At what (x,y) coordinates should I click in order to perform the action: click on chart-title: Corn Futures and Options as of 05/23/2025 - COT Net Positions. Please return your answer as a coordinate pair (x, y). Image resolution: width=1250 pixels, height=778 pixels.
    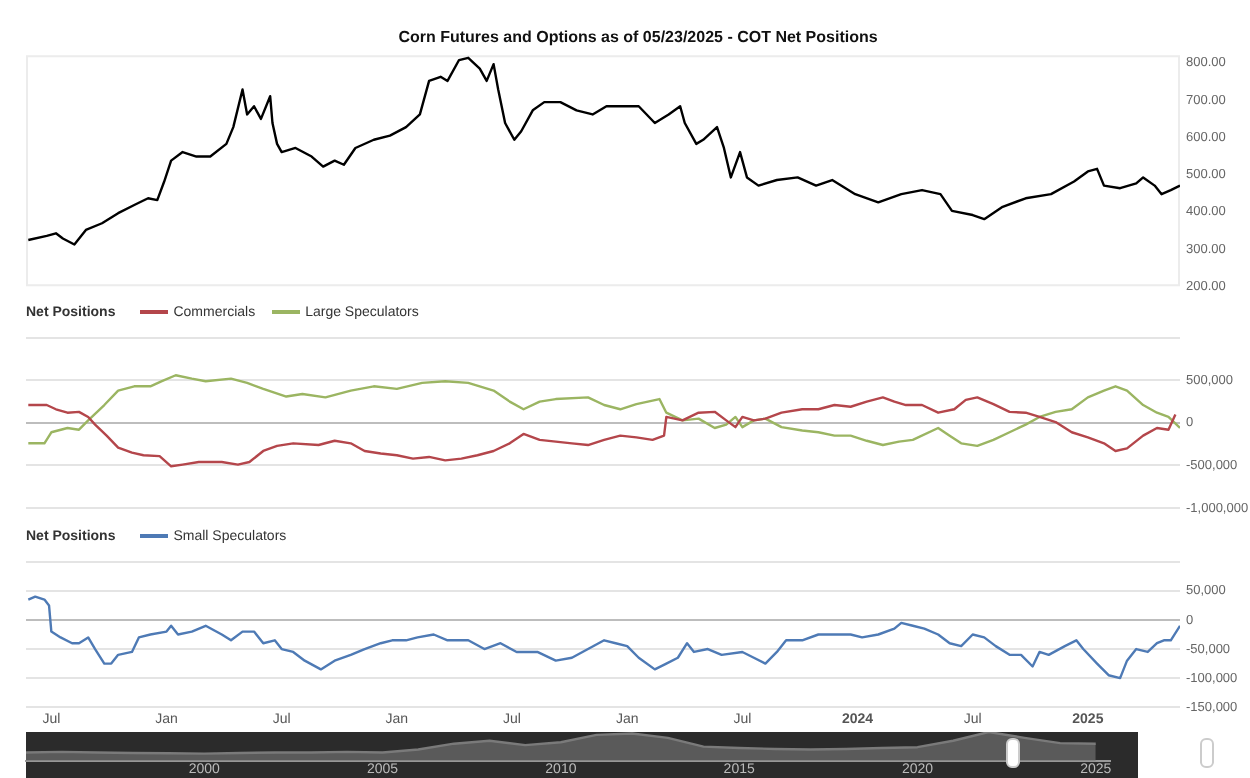
    Looking at the image, I should click on (638, 37).